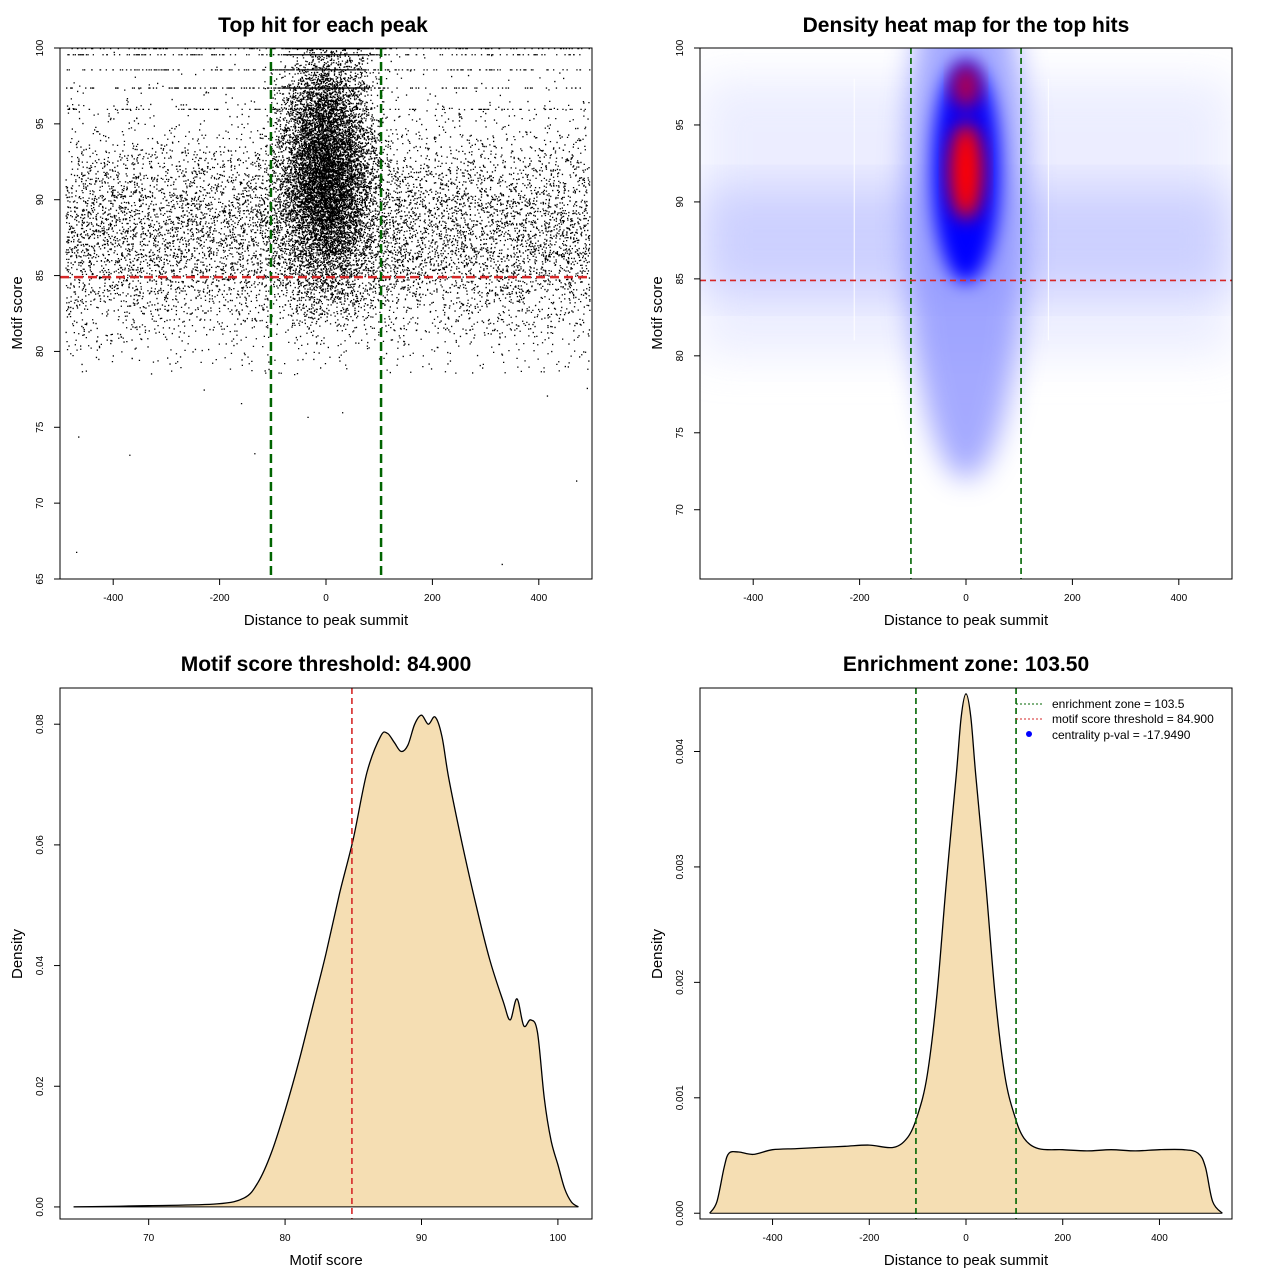 The image size is (1280, 1280). Describe the element at coordinates (558, 1238) in the screenshot. I see `x-tick-label: 100` at that location.